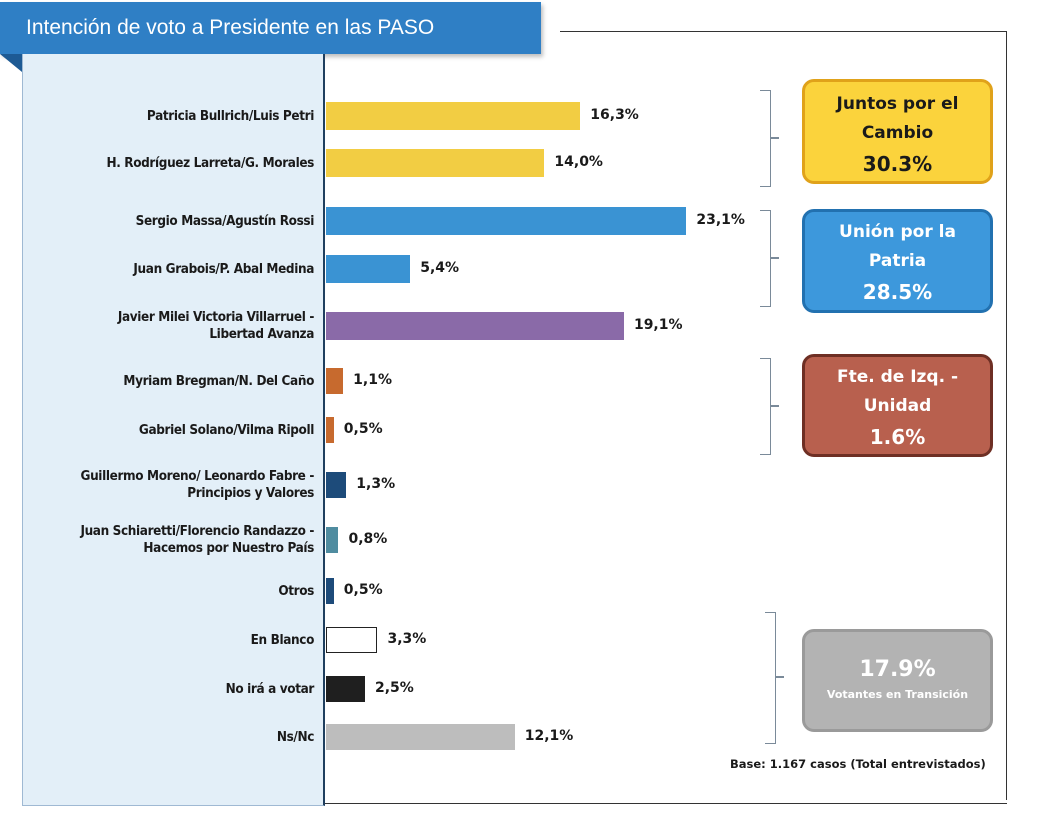 Image resolution: width=1037 pixels, height=814 pixels. I want to click on category-label-line: Juan Schiaretti/Florencio Randazzo -, so click(197, 531).